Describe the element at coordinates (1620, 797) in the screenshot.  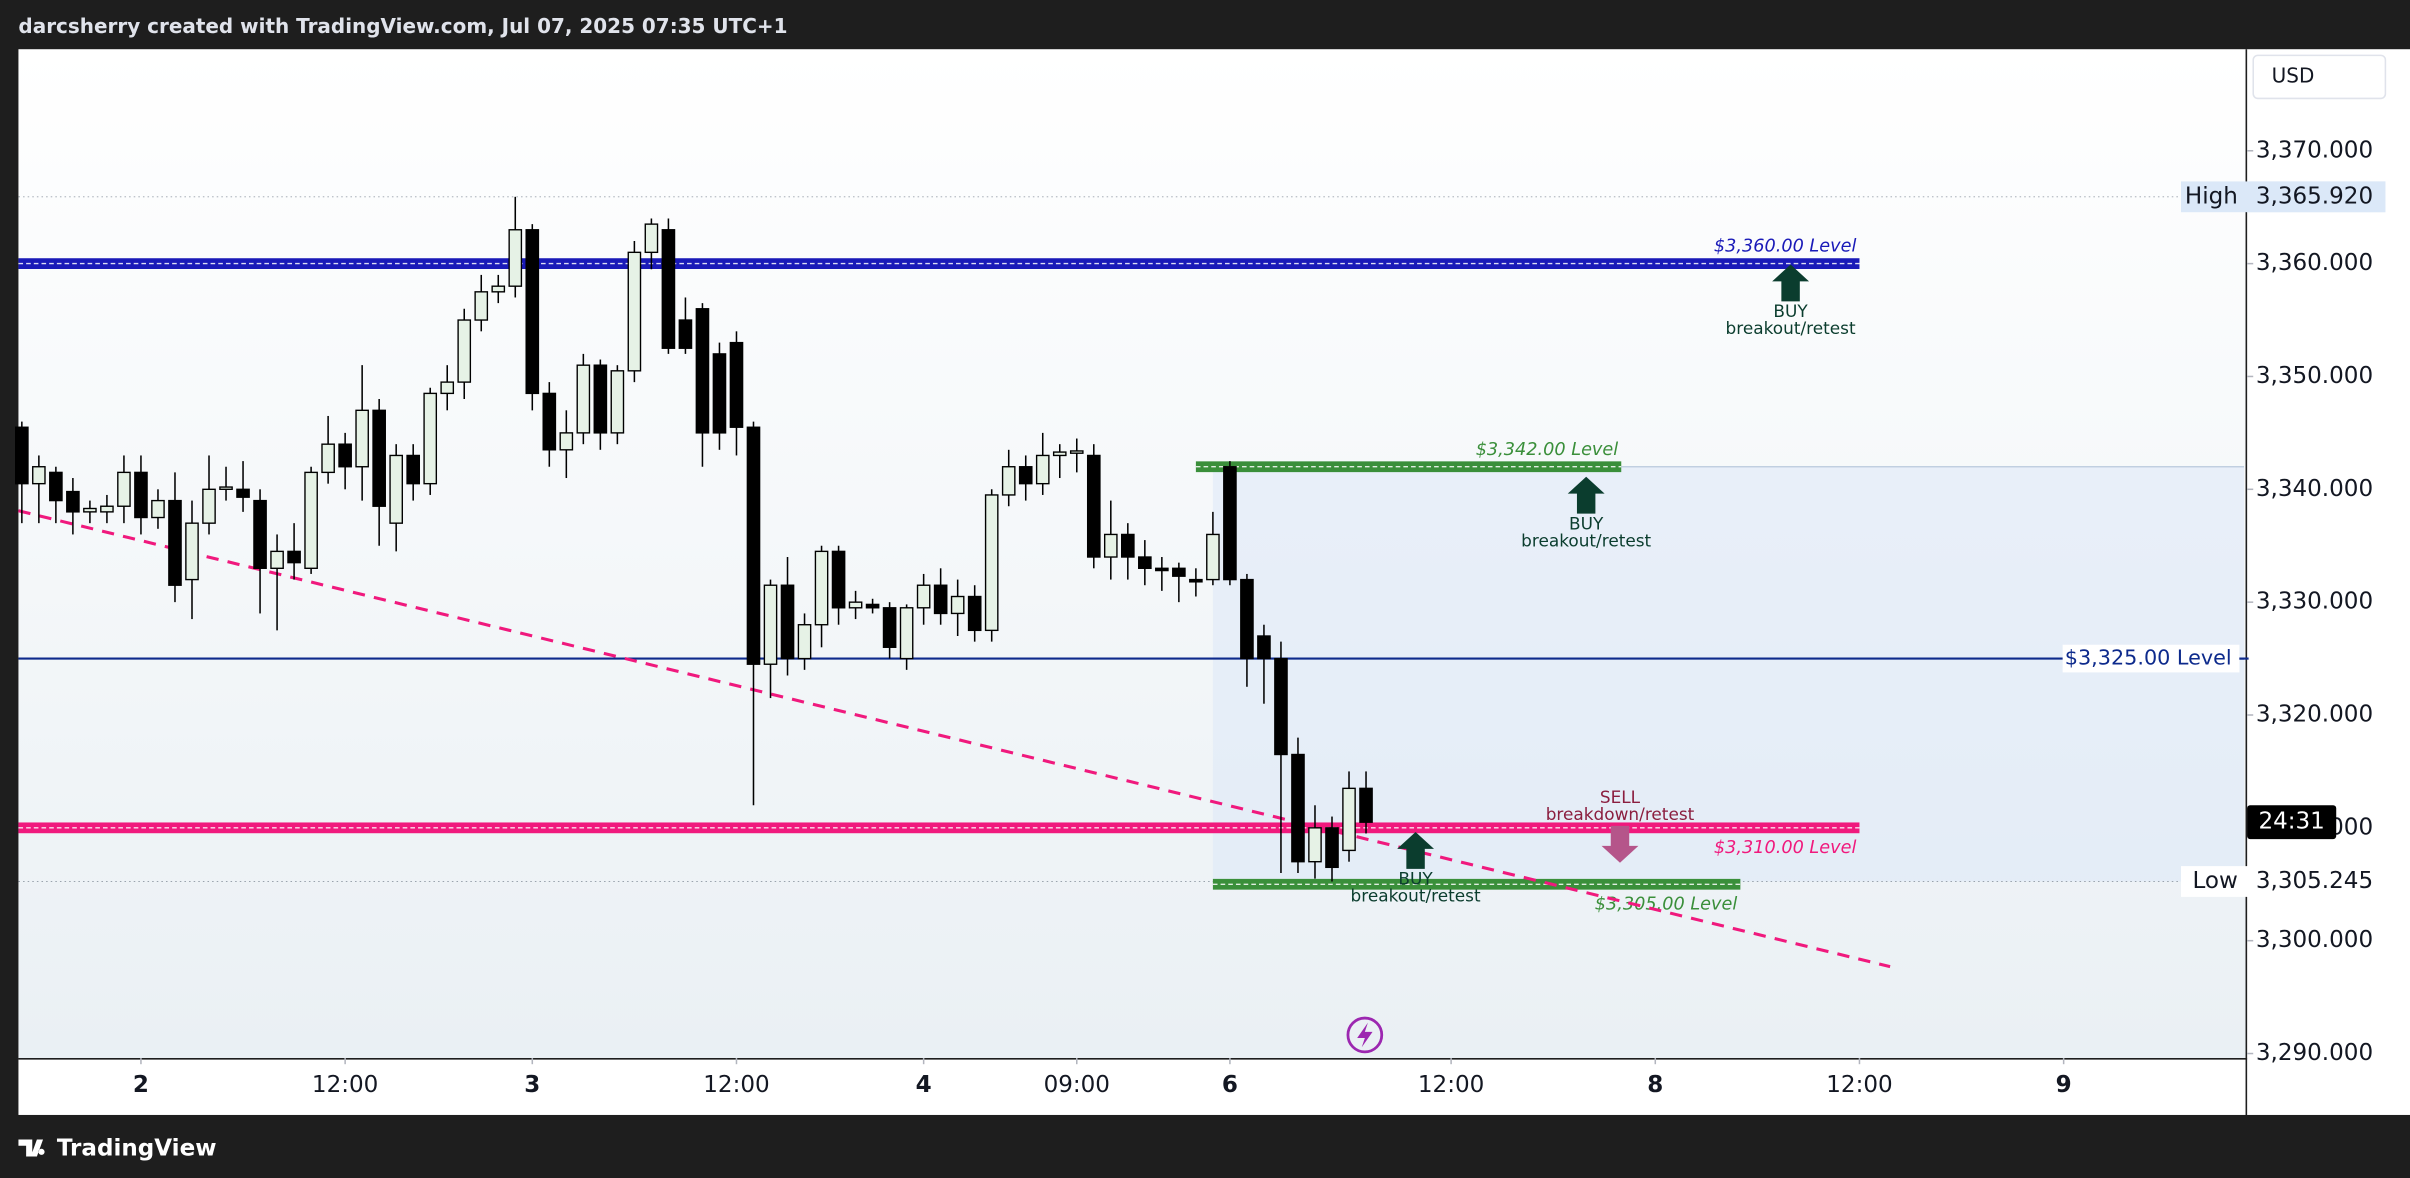
I see `annotation-label: SELL` at that location.